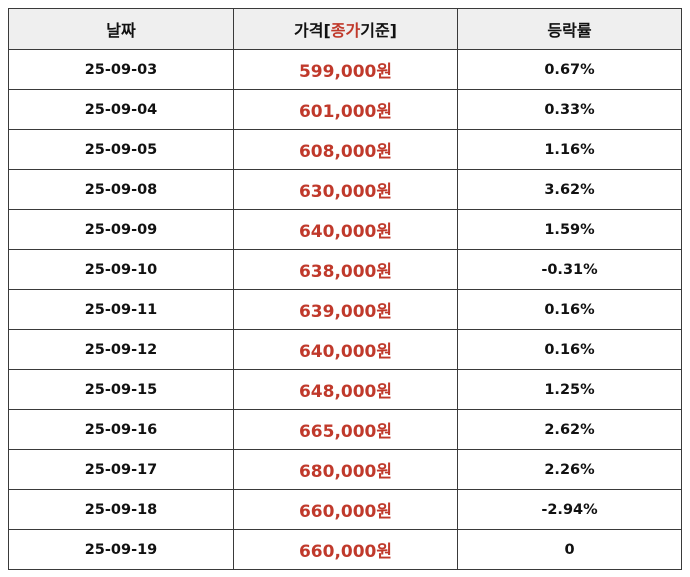 The image size is (690, 577). What do you see at coordinates (569, 29) in the screenshot?
I see `header-rate: 등락률` at bounding box center [569, 29].